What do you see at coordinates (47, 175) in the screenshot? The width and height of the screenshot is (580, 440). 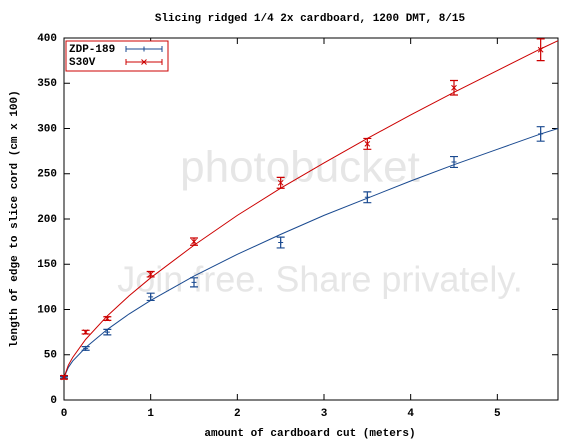 I see `y-tick-label: 250` at bounding box center [47, 175].